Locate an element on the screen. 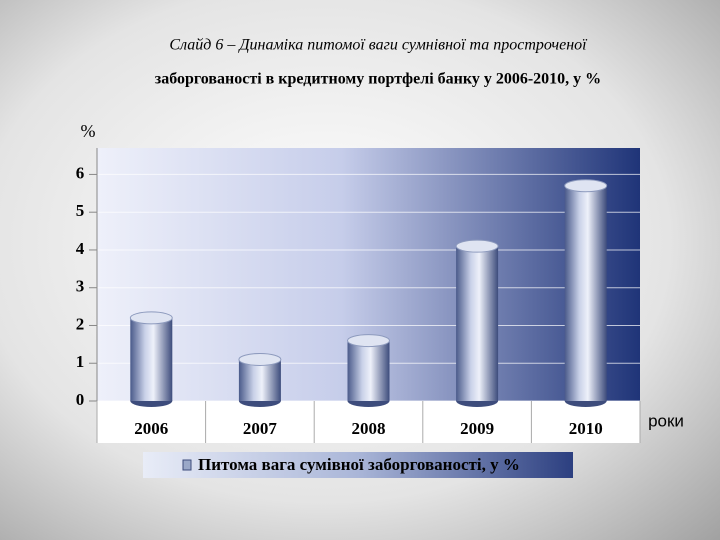 The height and width of the screenshot is (540, 720). y-tick-label: 3 is located at coordinates (80, 286).